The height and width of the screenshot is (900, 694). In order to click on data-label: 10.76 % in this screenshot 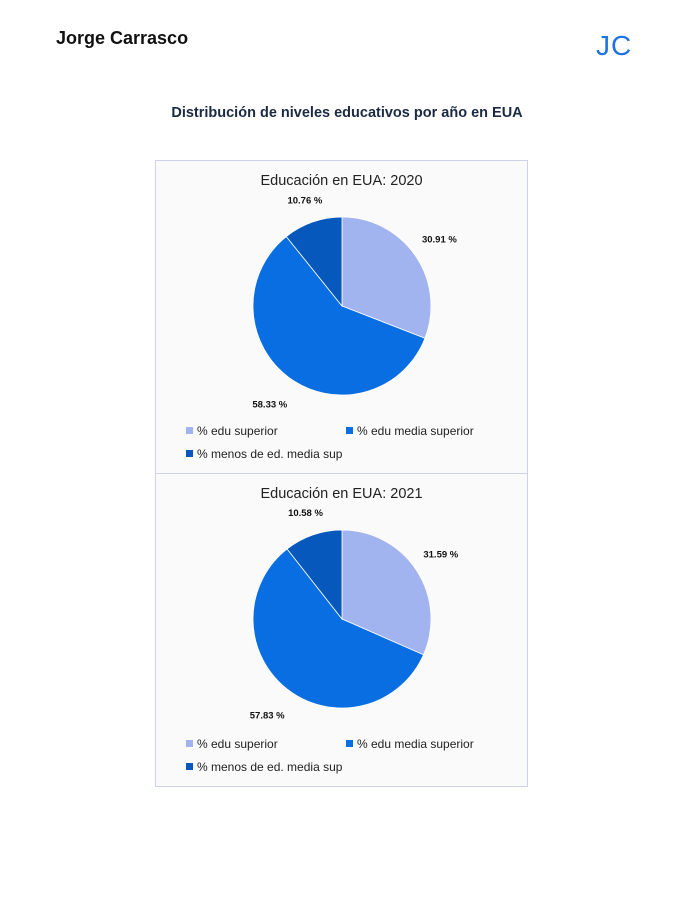, I will do `click(304, 200)`.